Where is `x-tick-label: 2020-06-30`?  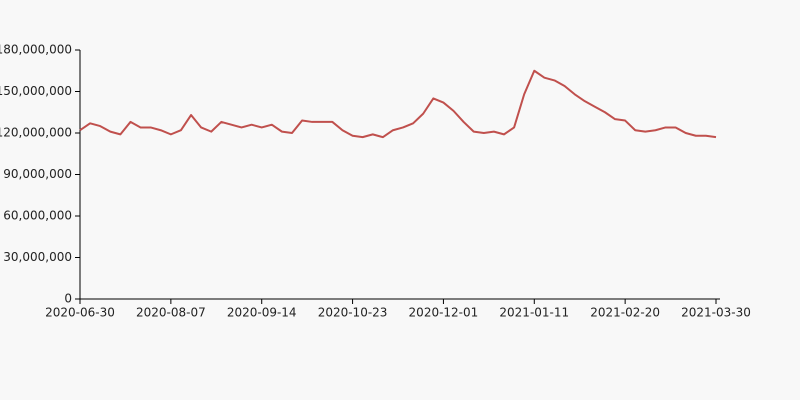 x-tick-label: 2020-06-30 is located at coordinates (80, 313).